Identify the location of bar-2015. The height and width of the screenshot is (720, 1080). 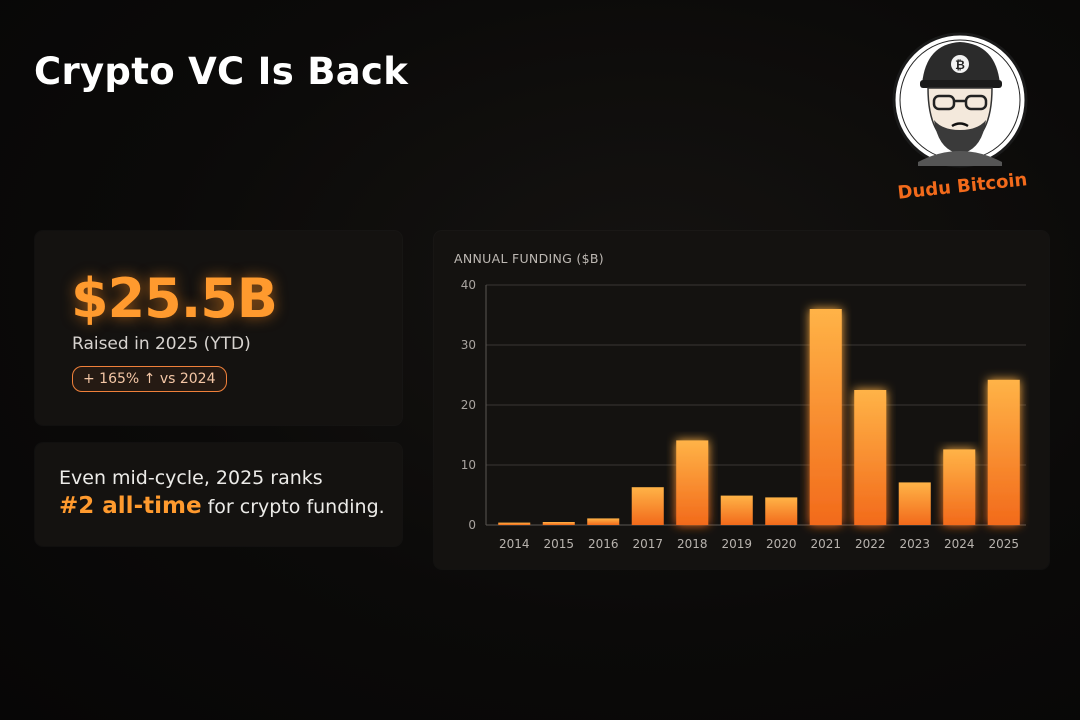
(558, 523).